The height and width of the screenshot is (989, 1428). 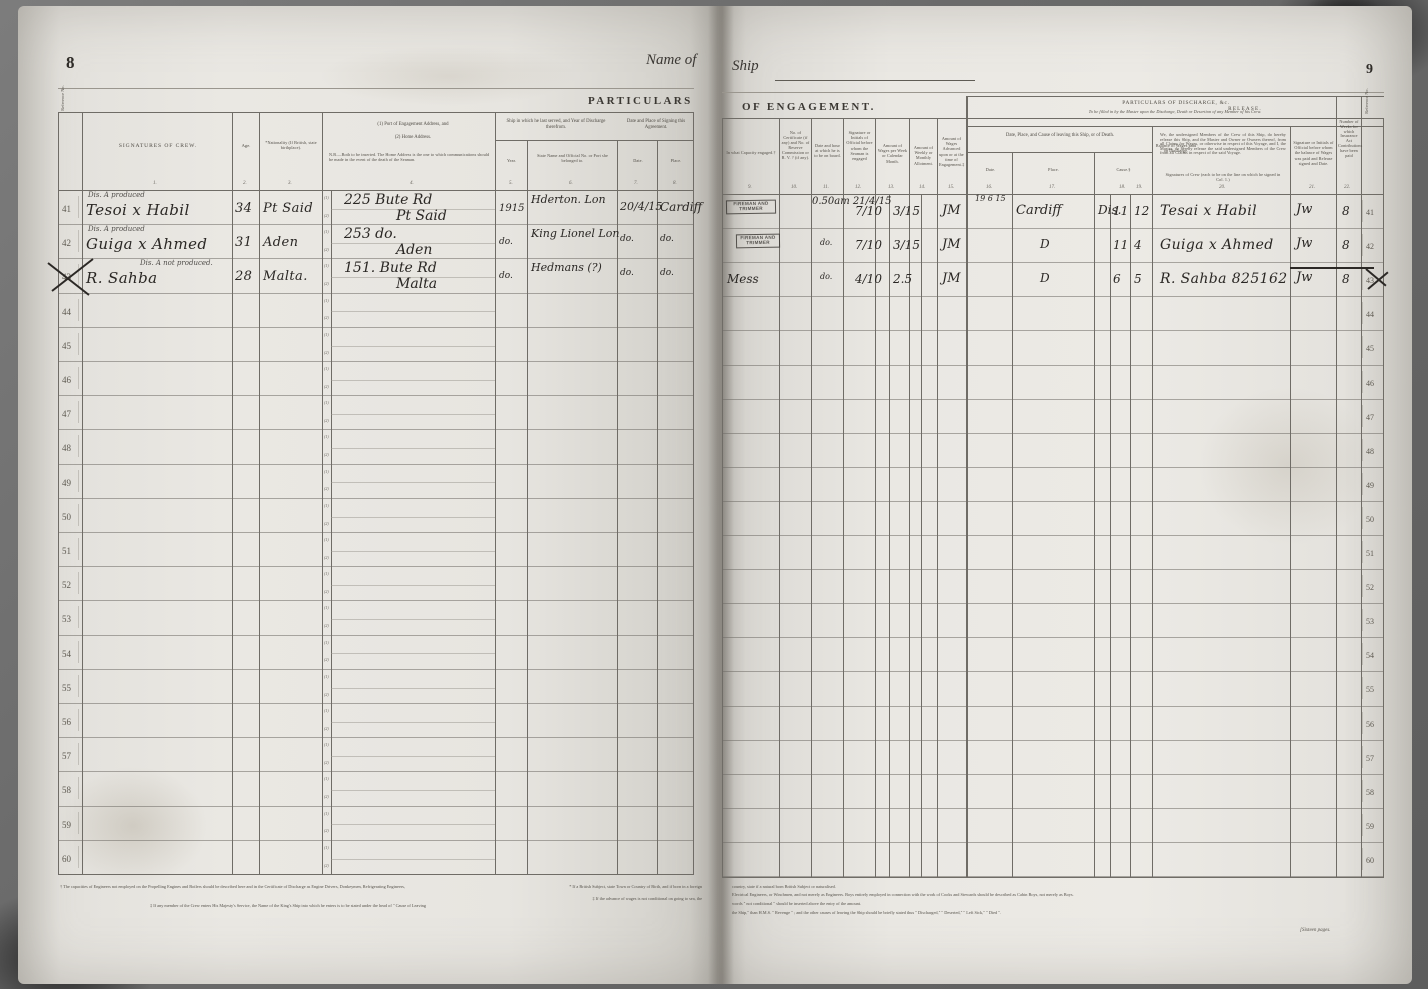 I want to click on row-number-left: 60, so click(x=66, y=858).